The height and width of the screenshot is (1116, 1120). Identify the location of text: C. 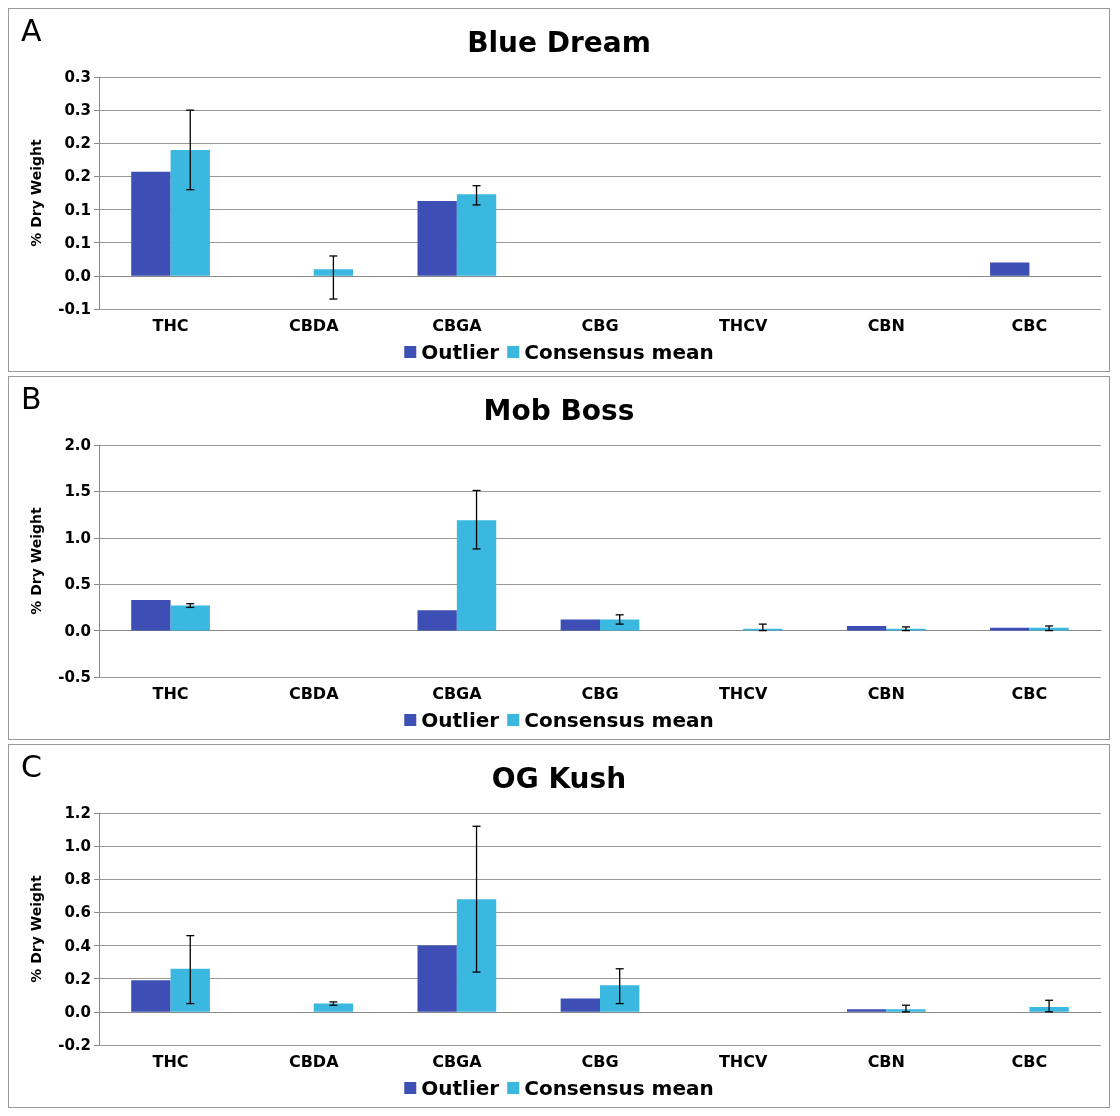
(31, 766).